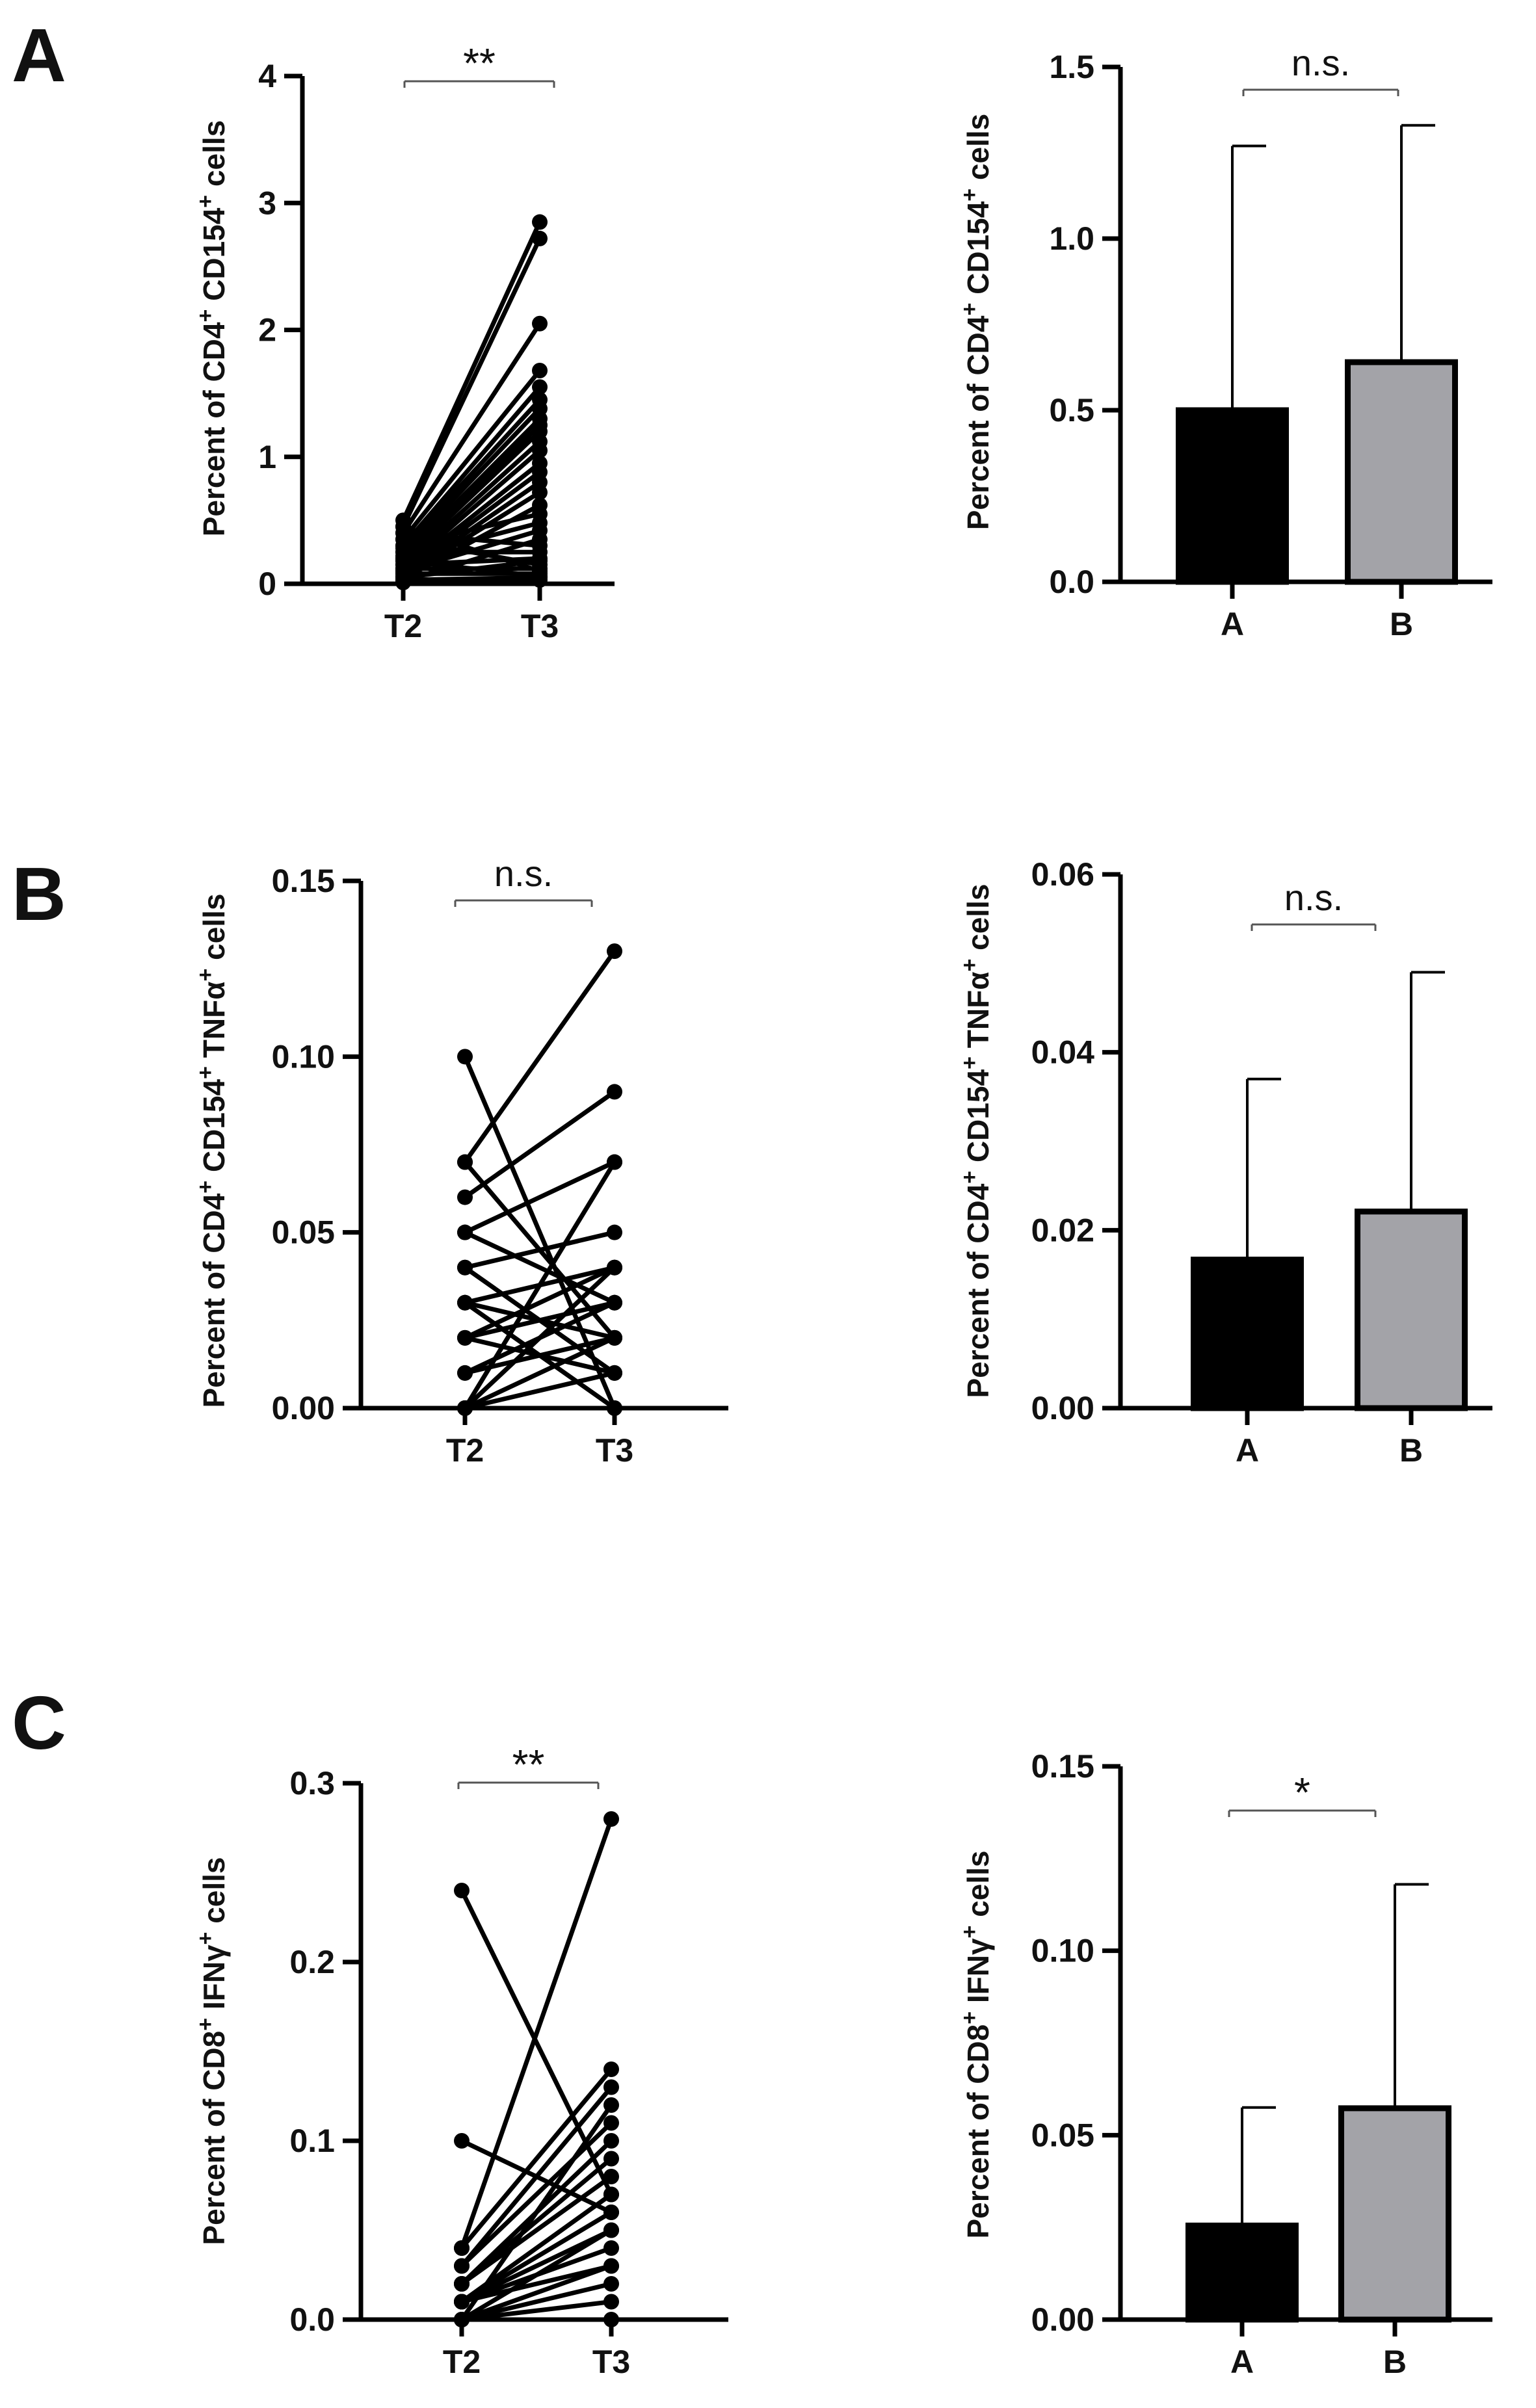  Describe the element at coordinates (312, 2320) in the screenshot. I see `y-tick-label: 0.0` at that location.